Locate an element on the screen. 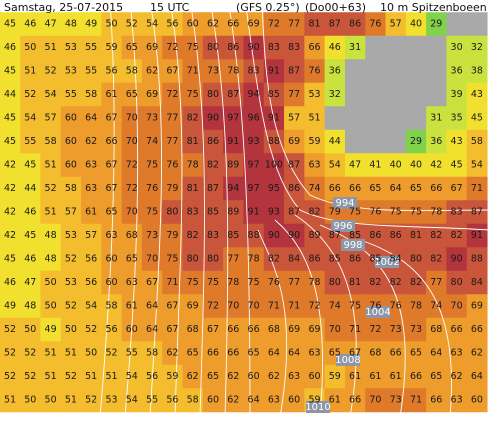  gust-value: 36 is located at coordinates (457, 71).